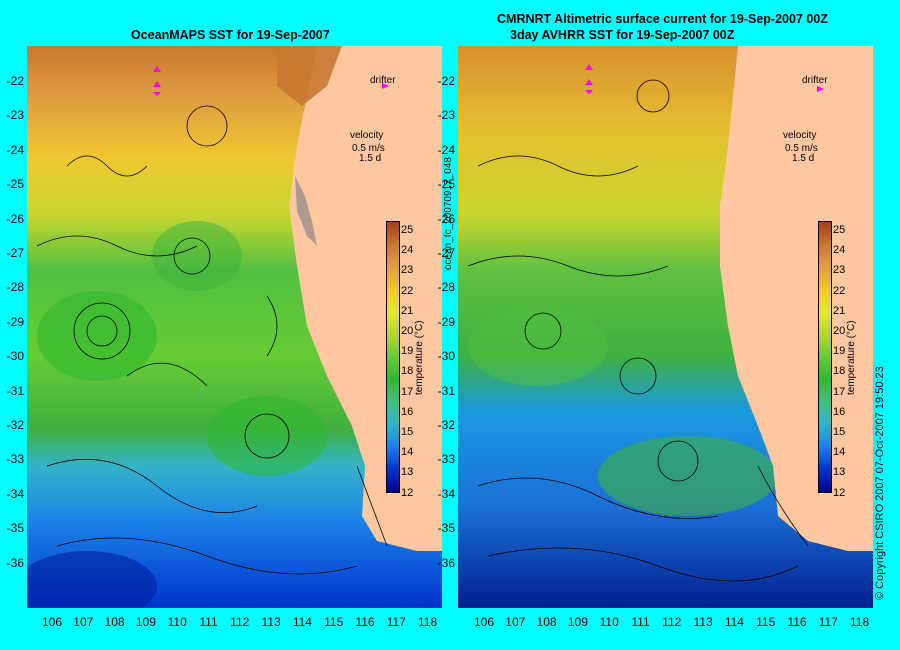 Image resolution: width=900 pixels, height=650 pixels. Describe the element at coordinates (797, 622) in the screenshot. I see `longitude-tick-label: 116` at that location.